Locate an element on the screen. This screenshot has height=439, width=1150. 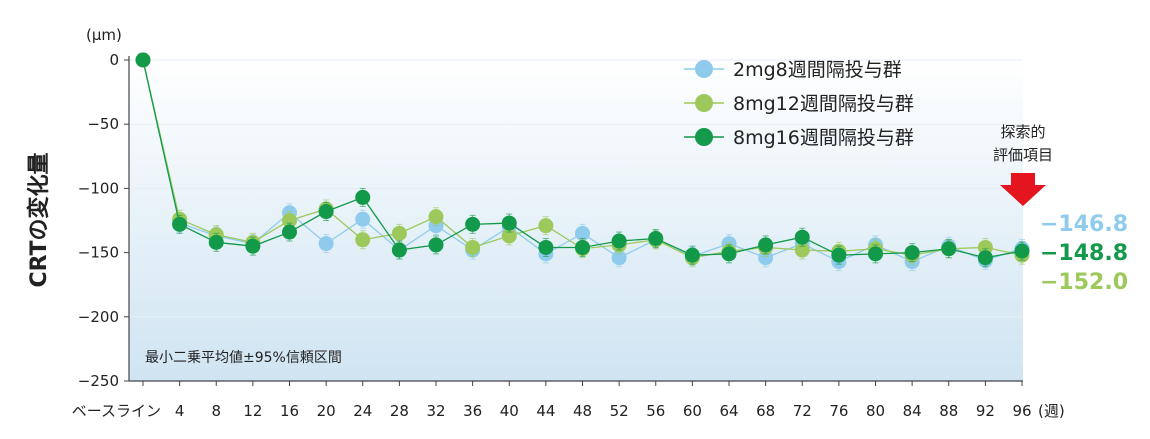
y-tick-label: −250 is located at coordinates (98, 381).